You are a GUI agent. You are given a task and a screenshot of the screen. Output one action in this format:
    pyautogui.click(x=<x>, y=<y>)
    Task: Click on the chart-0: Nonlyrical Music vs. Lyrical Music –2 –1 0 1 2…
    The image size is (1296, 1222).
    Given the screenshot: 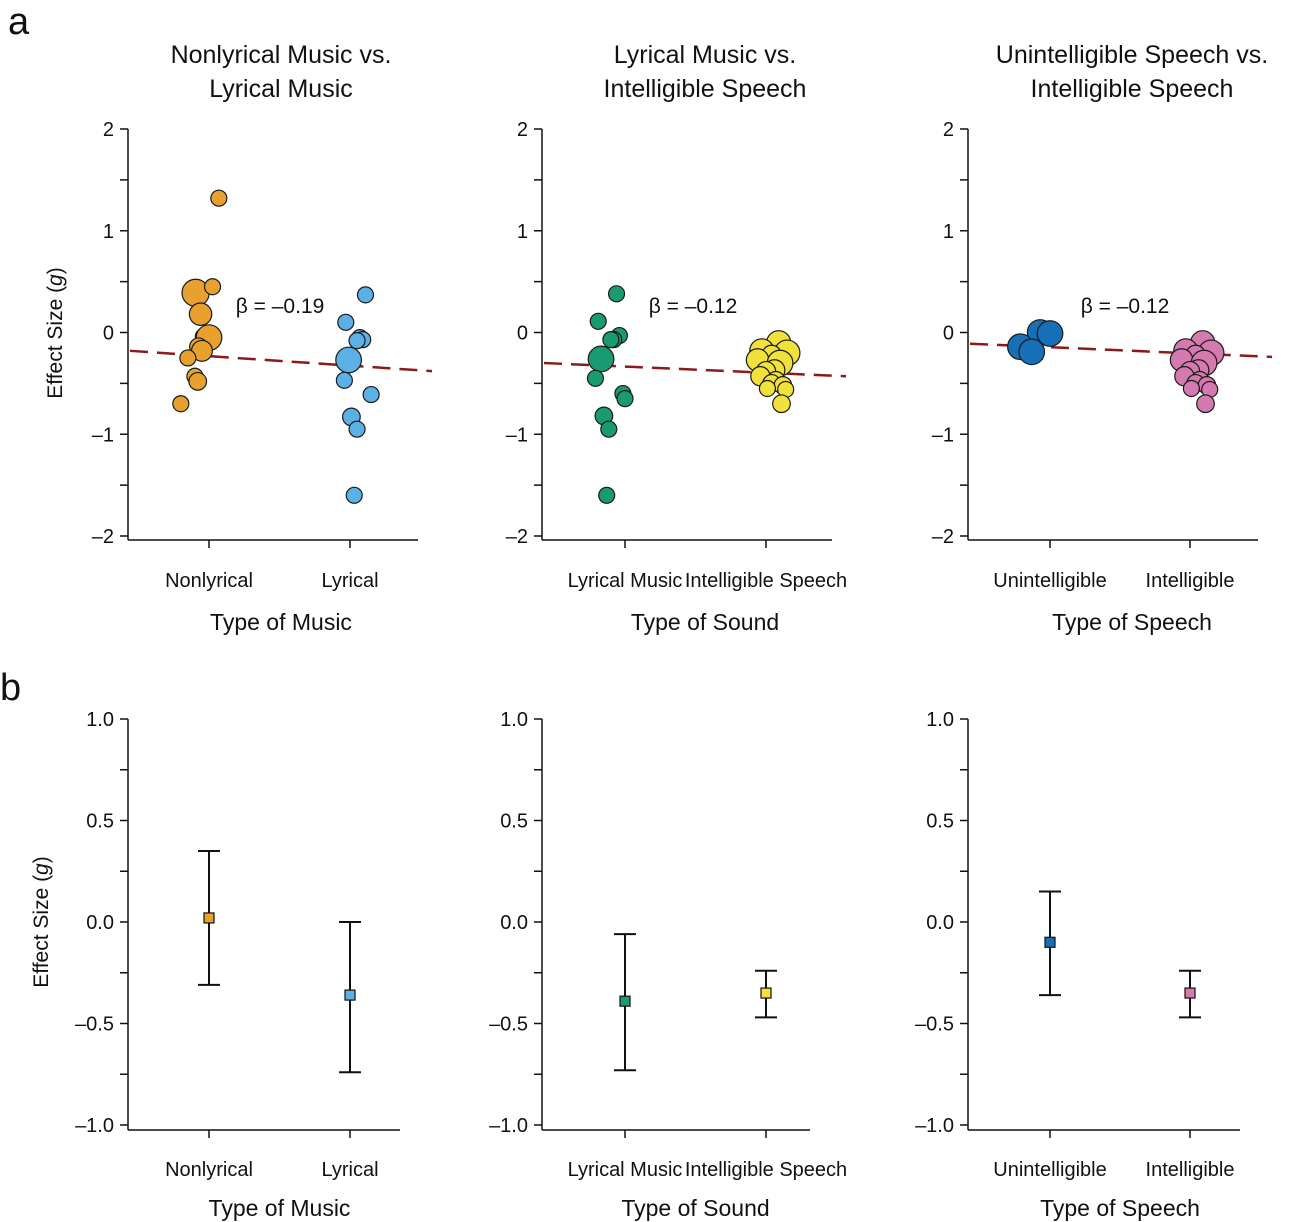 What is the action you would take?
    pyautogui.click(x=238, y=338)
    